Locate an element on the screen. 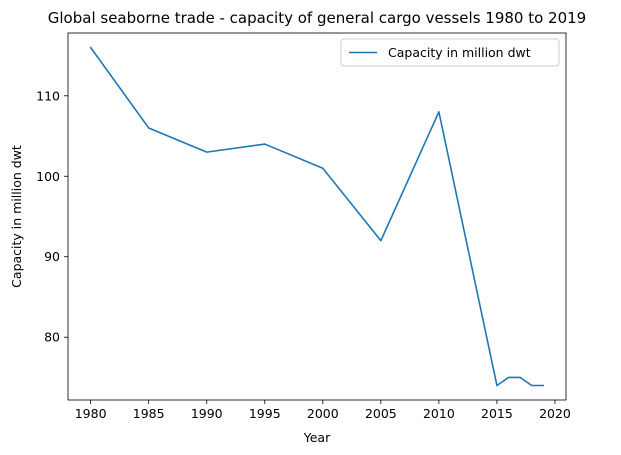  legend-box is located at coordinates (450, 52).